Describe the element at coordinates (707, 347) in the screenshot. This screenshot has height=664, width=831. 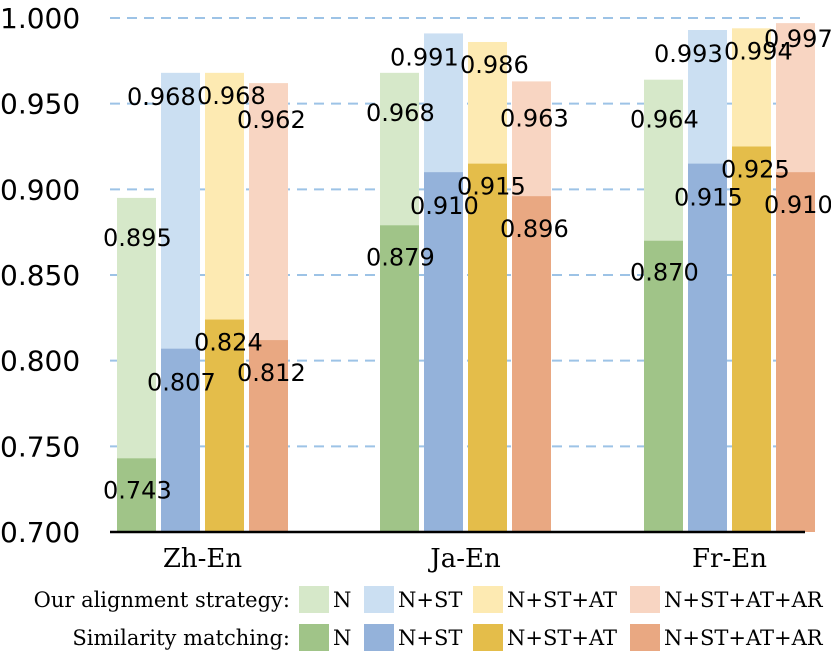
I see `bar-similarity-n-st-fr-en` at that location.